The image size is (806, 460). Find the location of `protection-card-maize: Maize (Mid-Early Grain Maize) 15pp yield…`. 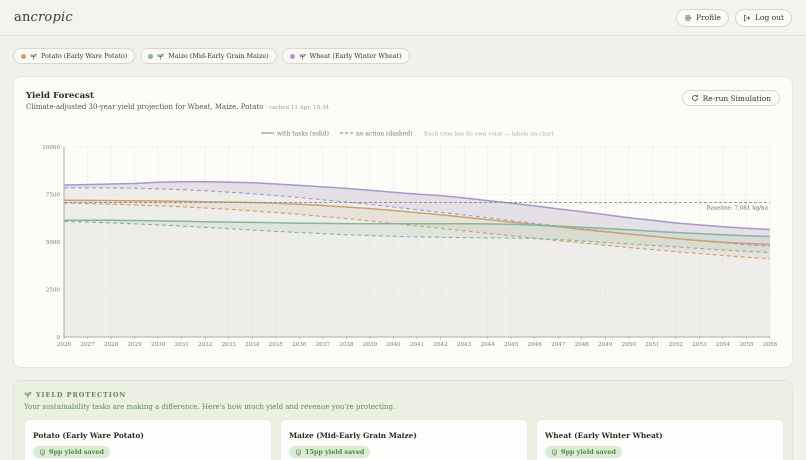

protection-card-maize: Maize (Mid-Early Grain Maize) 15pp yield… is located at coordinates (404, 439).